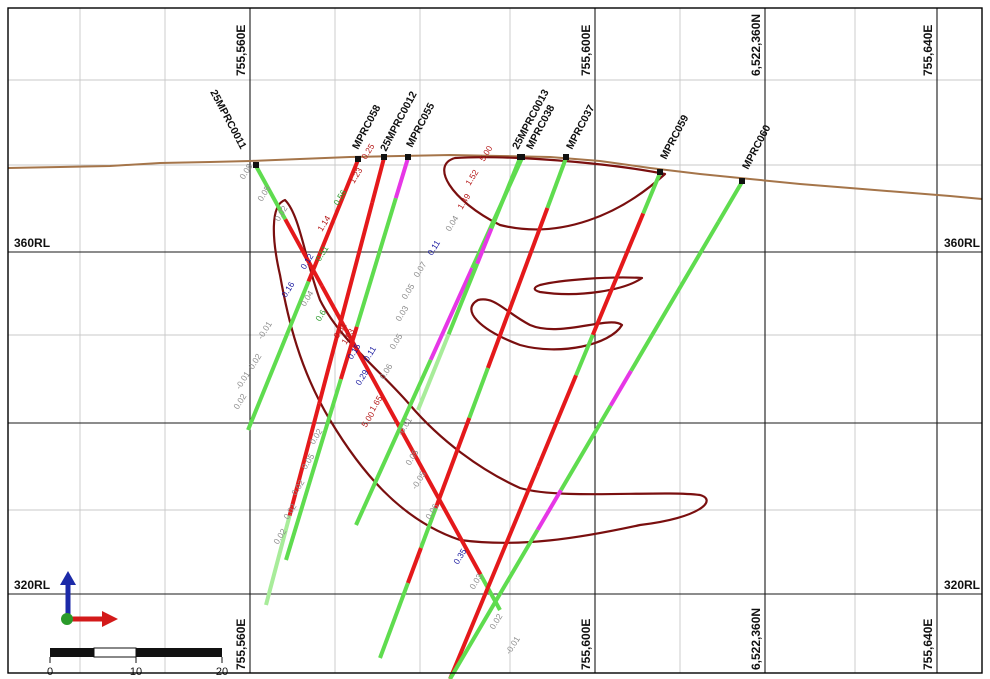 Image resolution: width=990 pixels, height=679 pixels. What do you see at coordinates (136, 672) in the screenshot?
I see `scale-bar-label: 10` at bounding box center [136, 672].